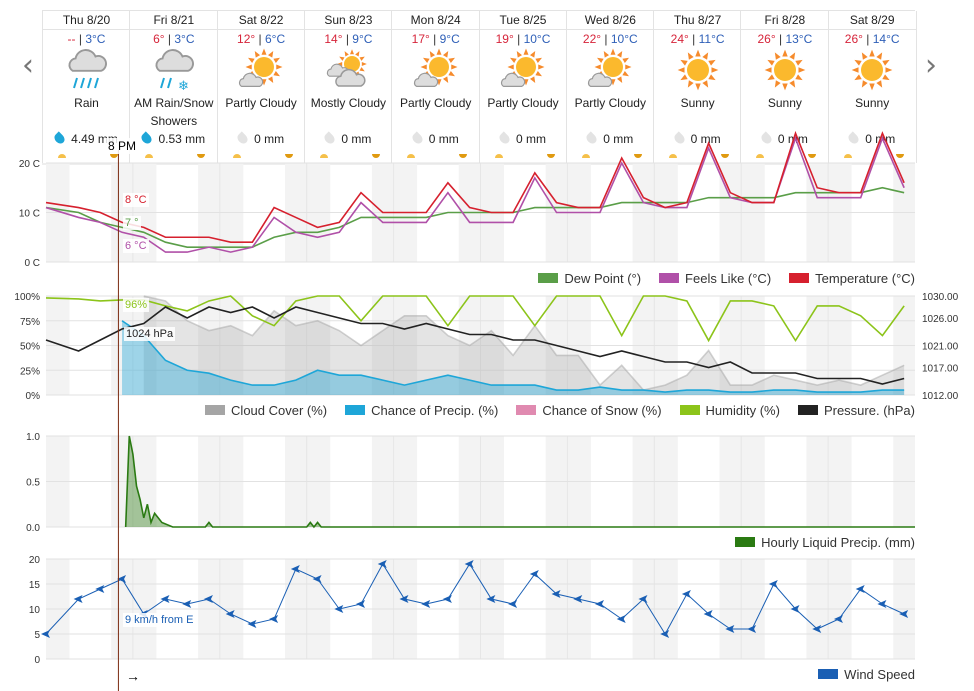 This screenshot has width=974, height=691. I want to click on precipitation-legend: Hourly Liquid Precip. (mm), so click(825, 542).